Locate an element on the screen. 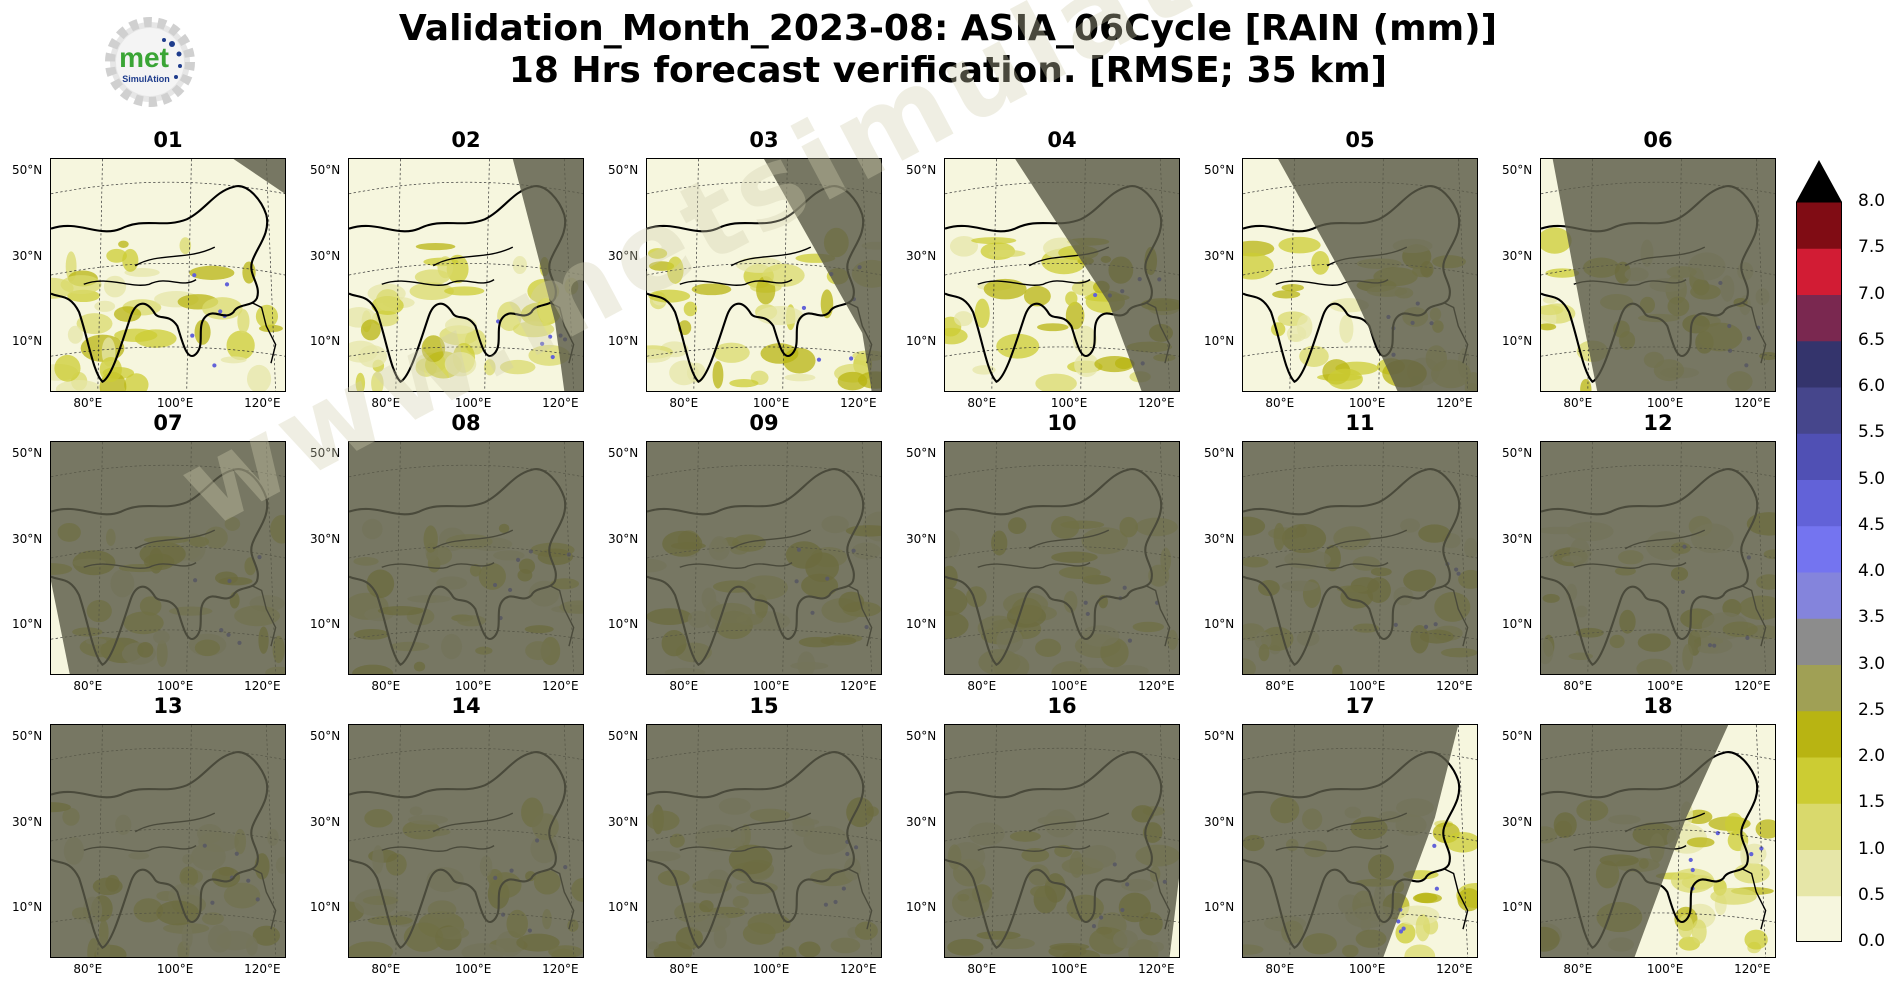  colorbar-tick-label: 7.5 is located at coordinates (1872, 247).